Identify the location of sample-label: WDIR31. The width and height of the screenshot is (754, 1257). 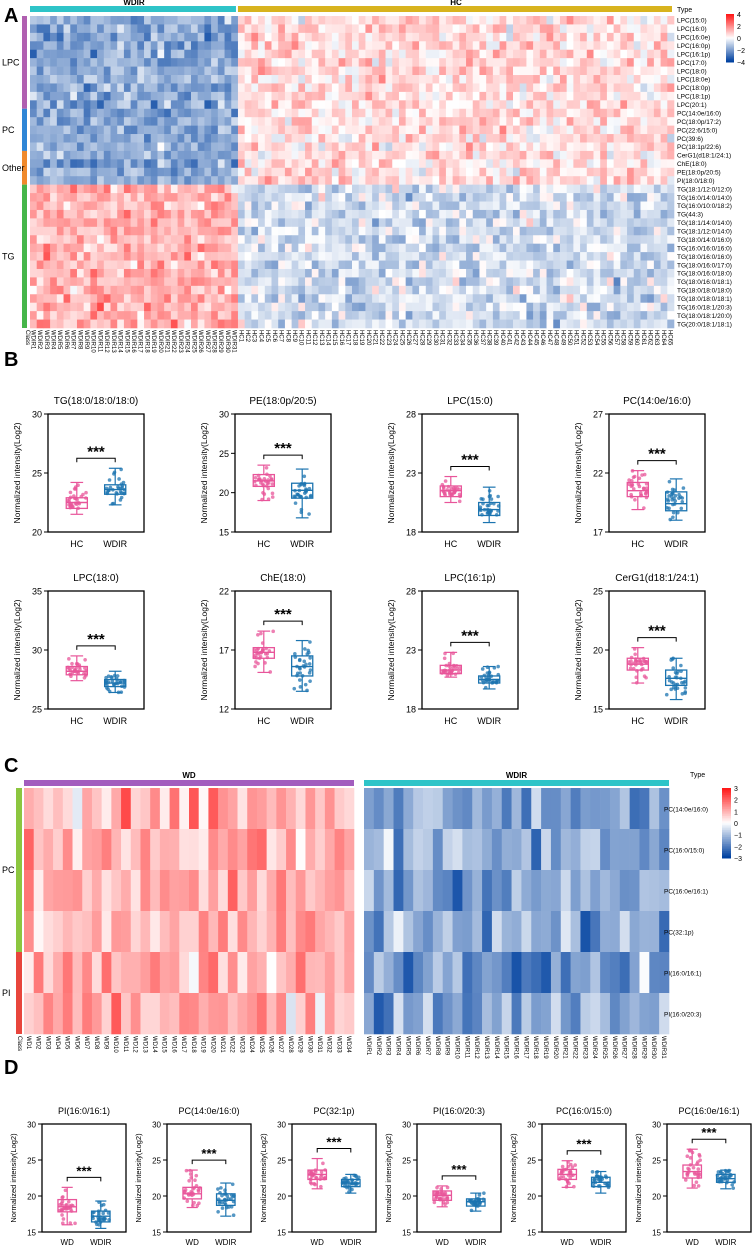
(663, 1047).